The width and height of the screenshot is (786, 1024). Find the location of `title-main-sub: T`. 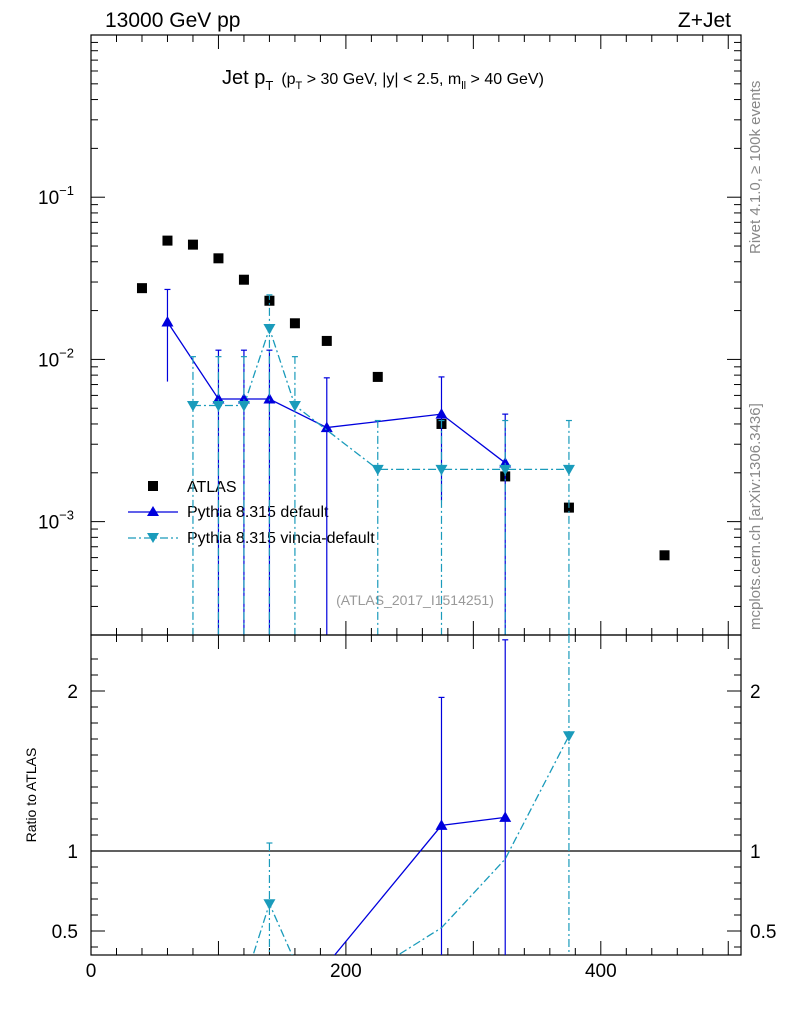

title-main-sub: T is located at coordinates (269, 85).